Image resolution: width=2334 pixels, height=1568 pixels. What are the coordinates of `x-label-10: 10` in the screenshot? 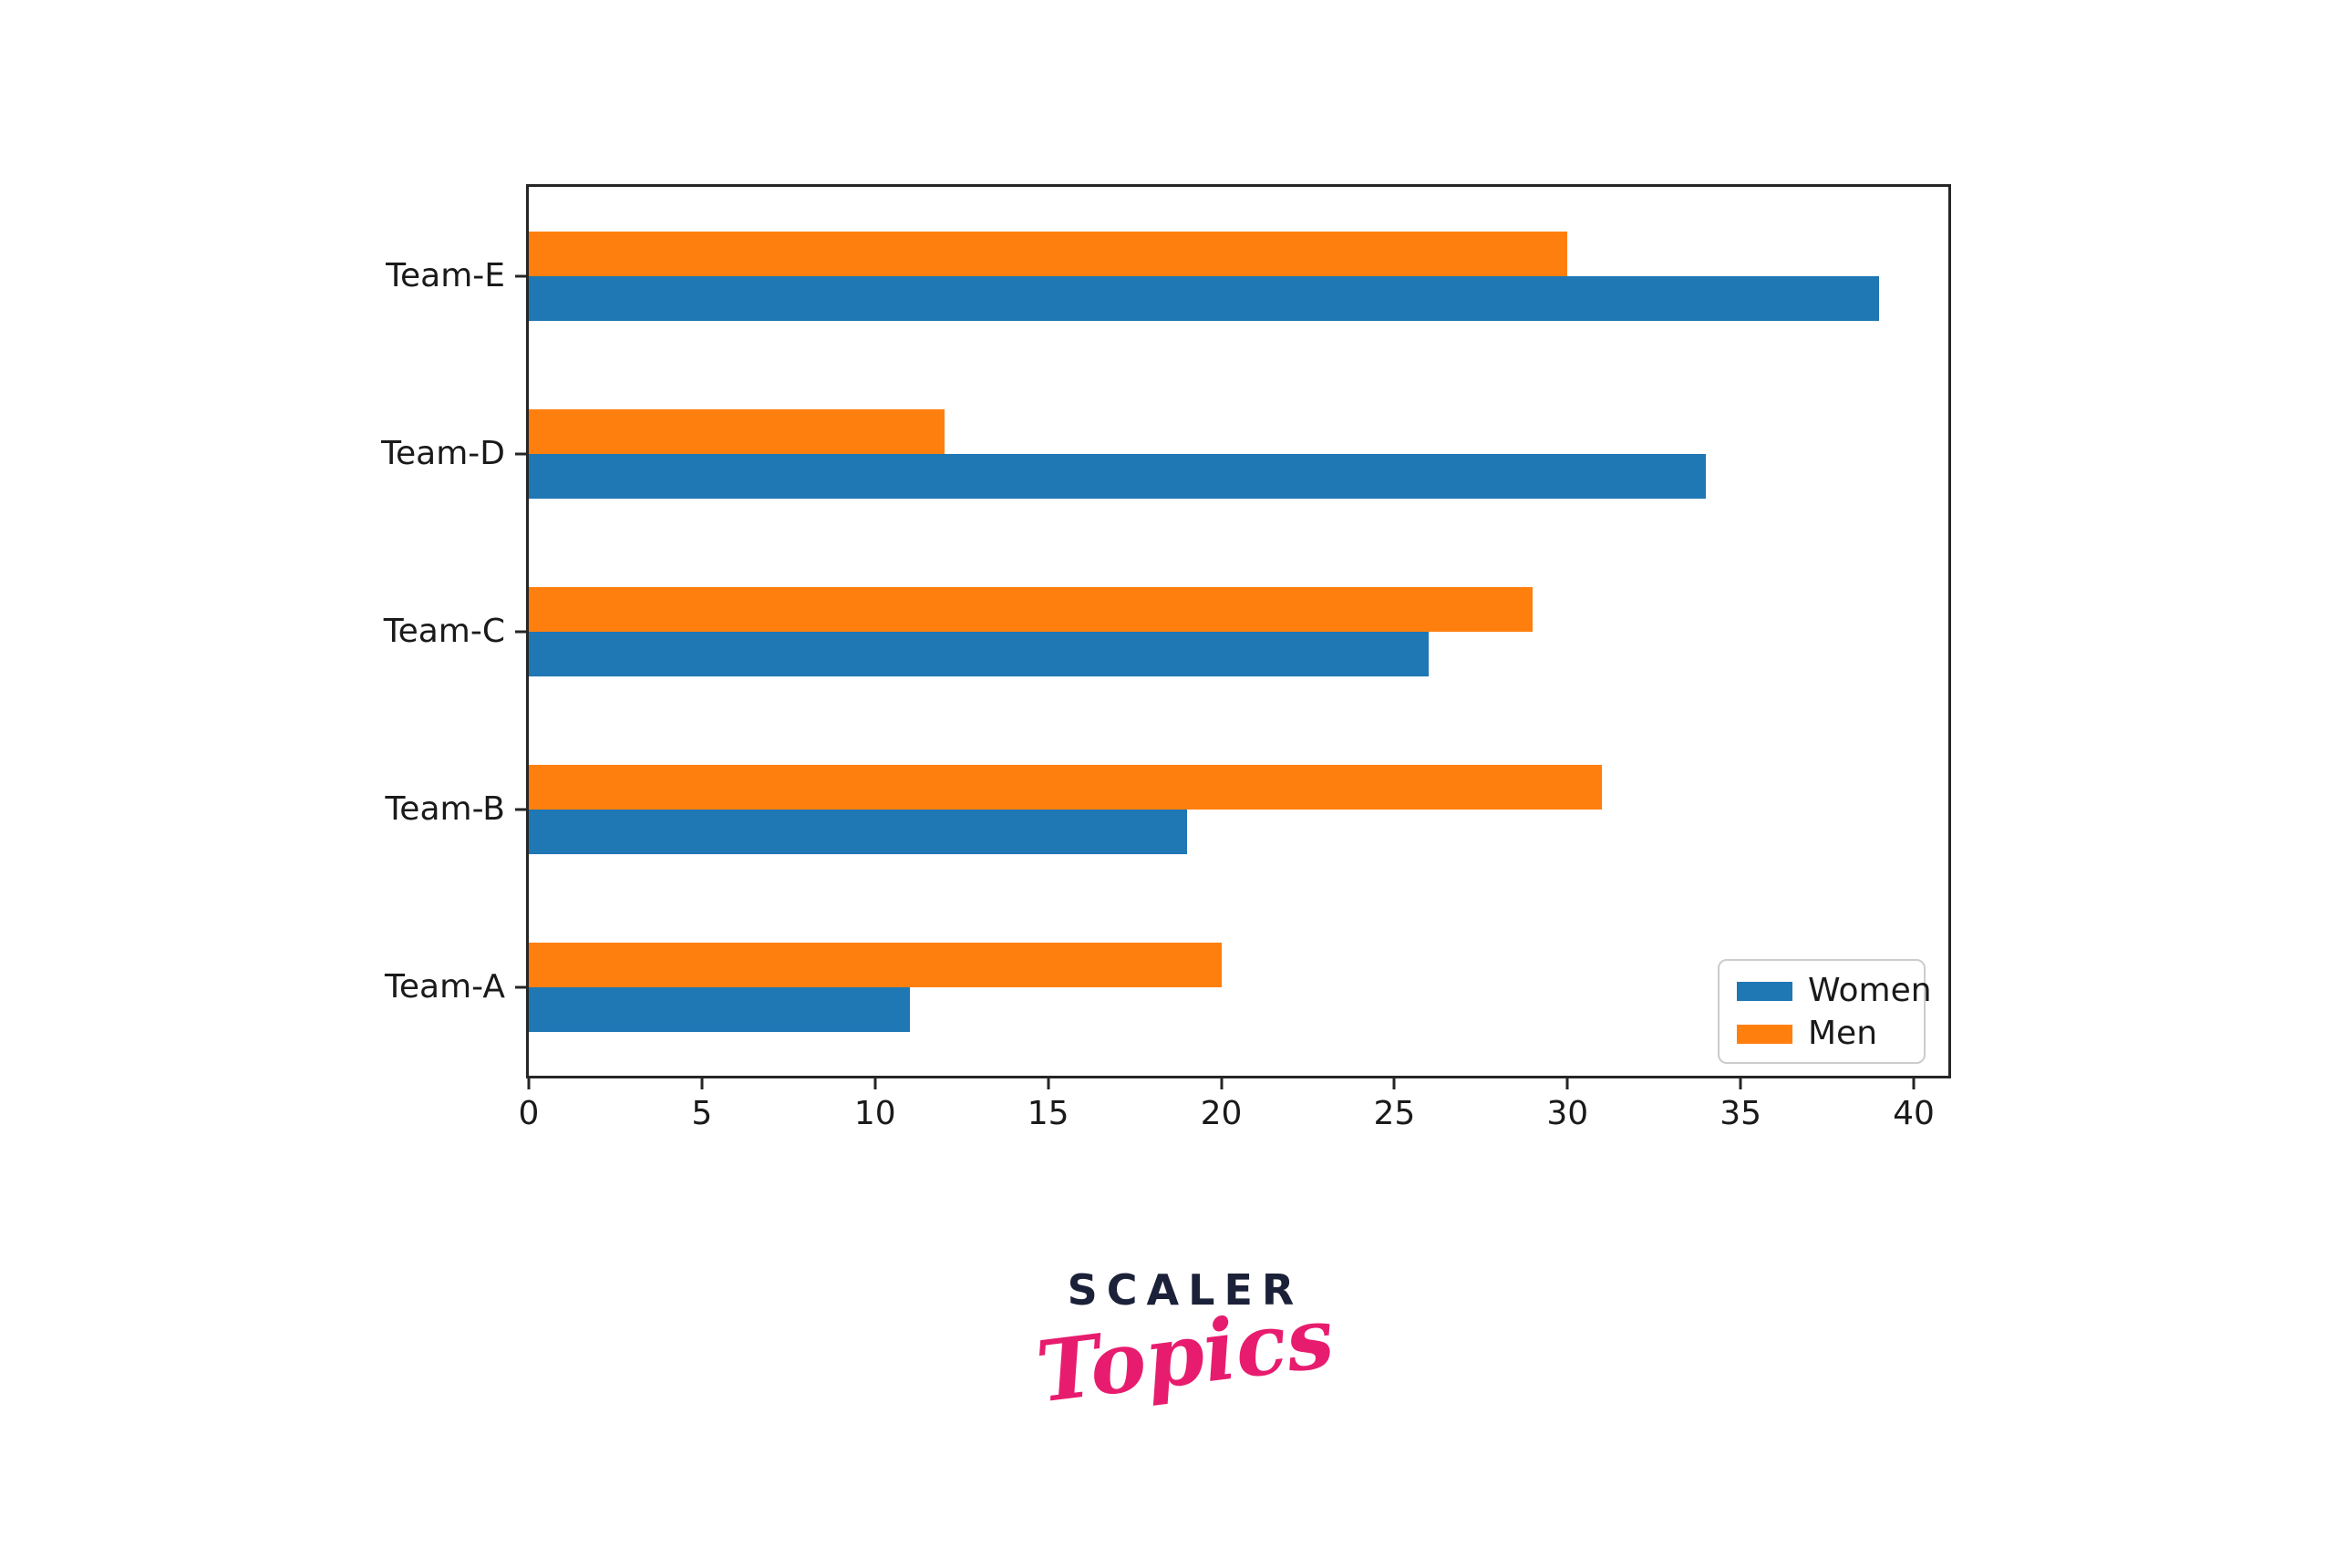 It's located at (875, 1113).